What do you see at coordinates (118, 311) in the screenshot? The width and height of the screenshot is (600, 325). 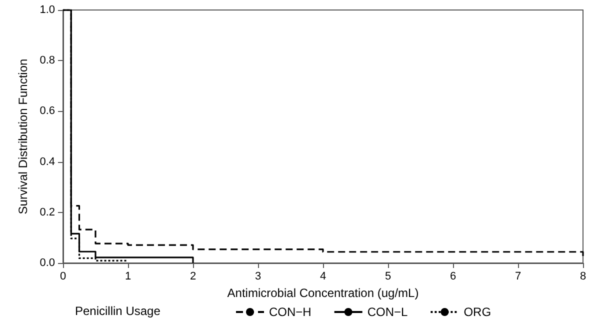 I see `legend-title: Penicillin Usage` at bounding box center [118, 311].